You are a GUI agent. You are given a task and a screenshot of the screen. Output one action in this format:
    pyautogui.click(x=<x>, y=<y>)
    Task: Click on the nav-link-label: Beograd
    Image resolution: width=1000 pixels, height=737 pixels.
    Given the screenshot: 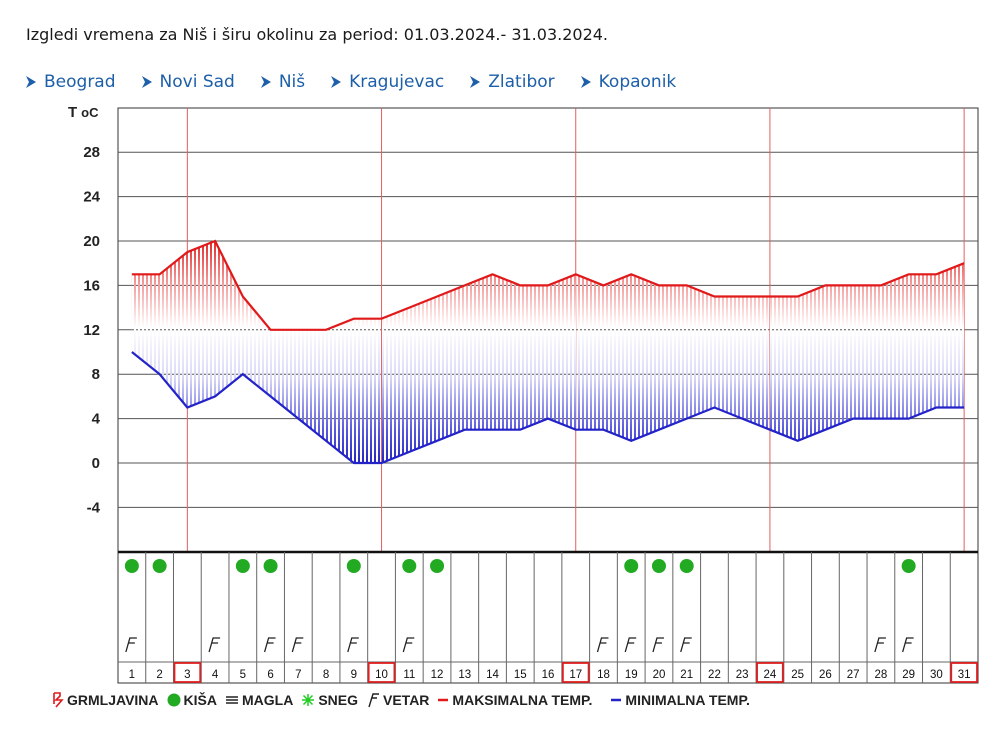 What is the action you would take?
    pyautogui.click(x=80, y=82)
    